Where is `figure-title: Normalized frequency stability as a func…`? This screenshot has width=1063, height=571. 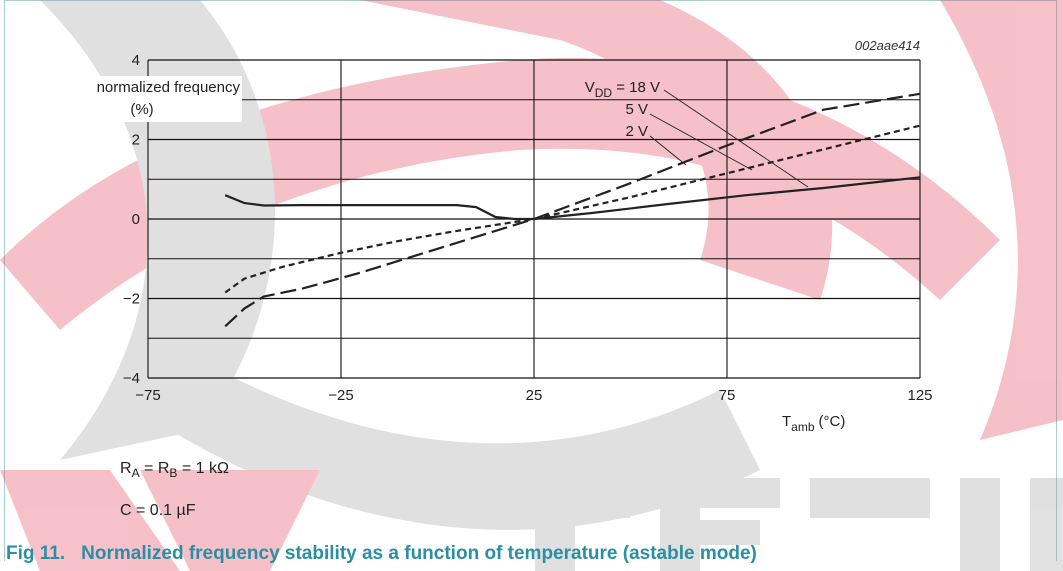 figure-title: Normalized frequency stability as a func… is located at coordinates (419, 553).